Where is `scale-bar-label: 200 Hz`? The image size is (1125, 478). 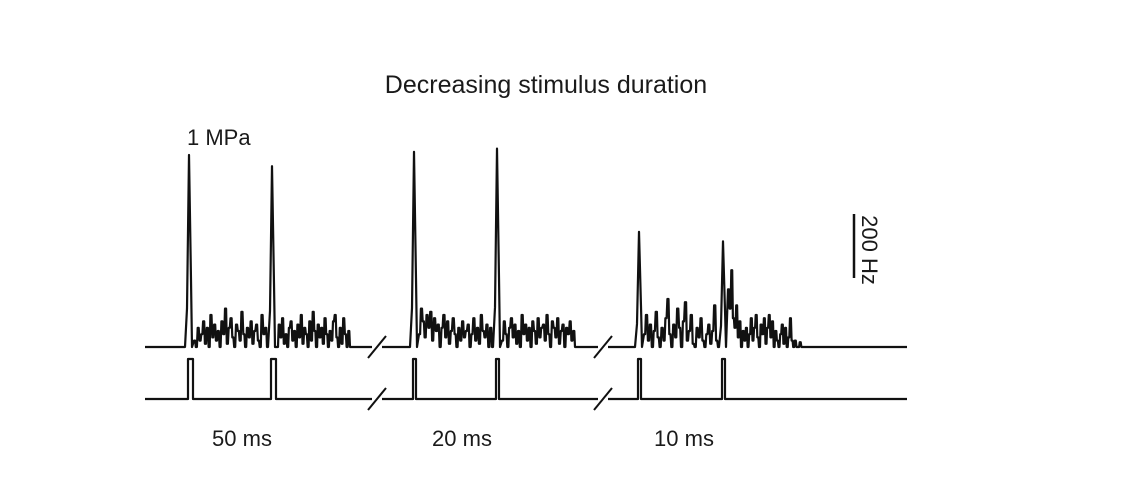 scale-bar-label: 200 Hz is located at coordinates (869, 250).